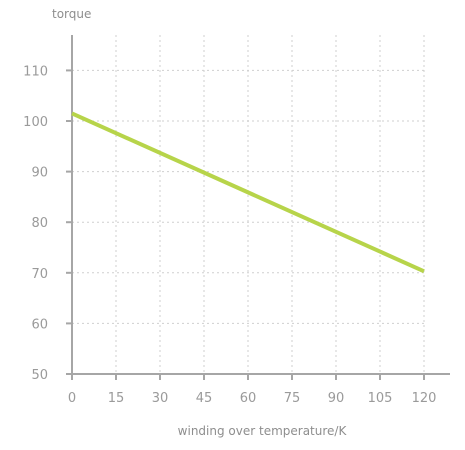 This screenshot has width=465, height=450. I want to click on y-tick-label: 60, so click(39, 324).